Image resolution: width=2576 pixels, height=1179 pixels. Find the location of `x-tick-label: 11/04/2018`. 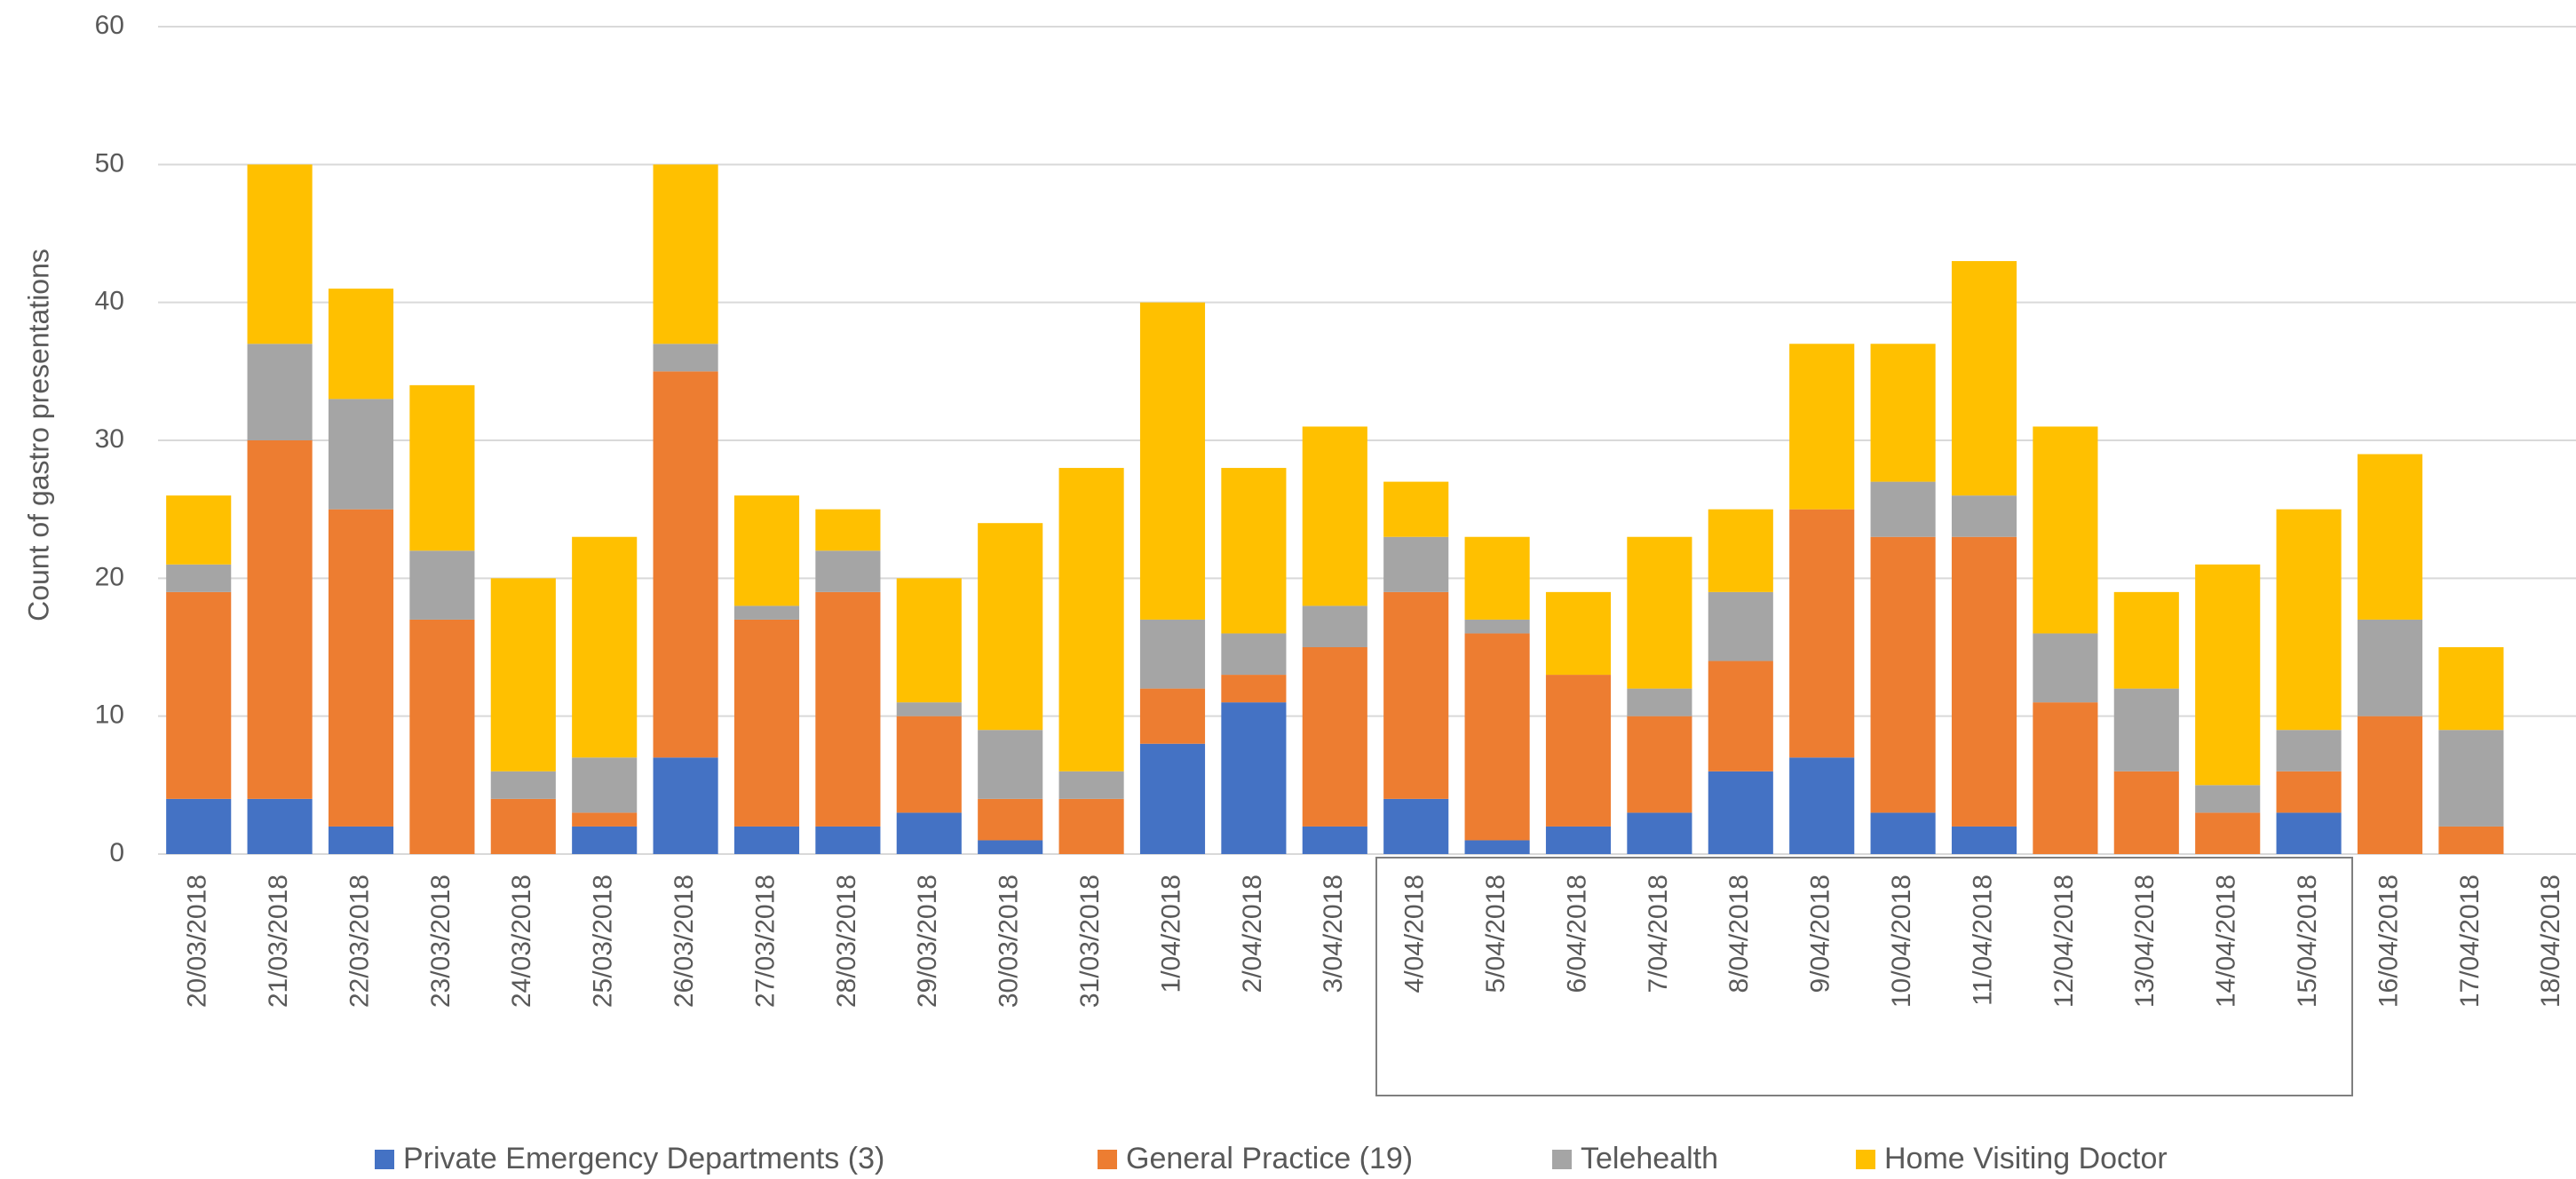

x-tick-label: 11/04/2018 is located at coordinates (1982, 940).